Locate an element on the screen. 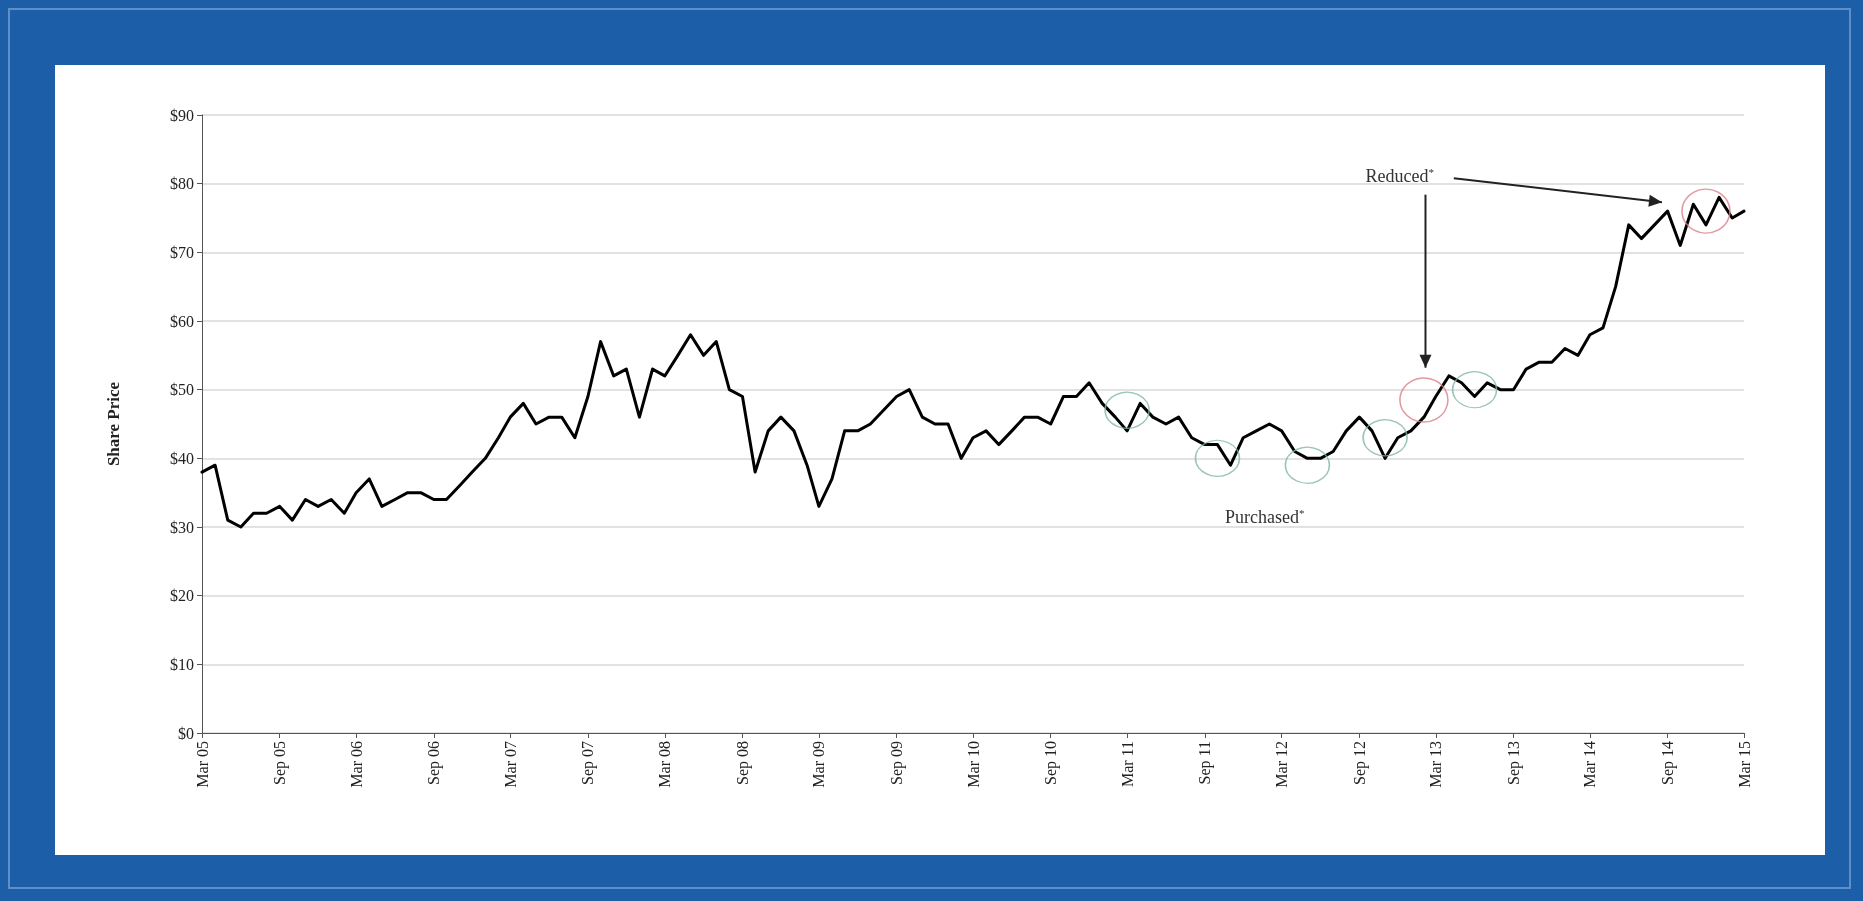 The height and width of the screenshot is (901, 1863). x-tick-label: Sep 12 is located at coordinates (1359, 763).